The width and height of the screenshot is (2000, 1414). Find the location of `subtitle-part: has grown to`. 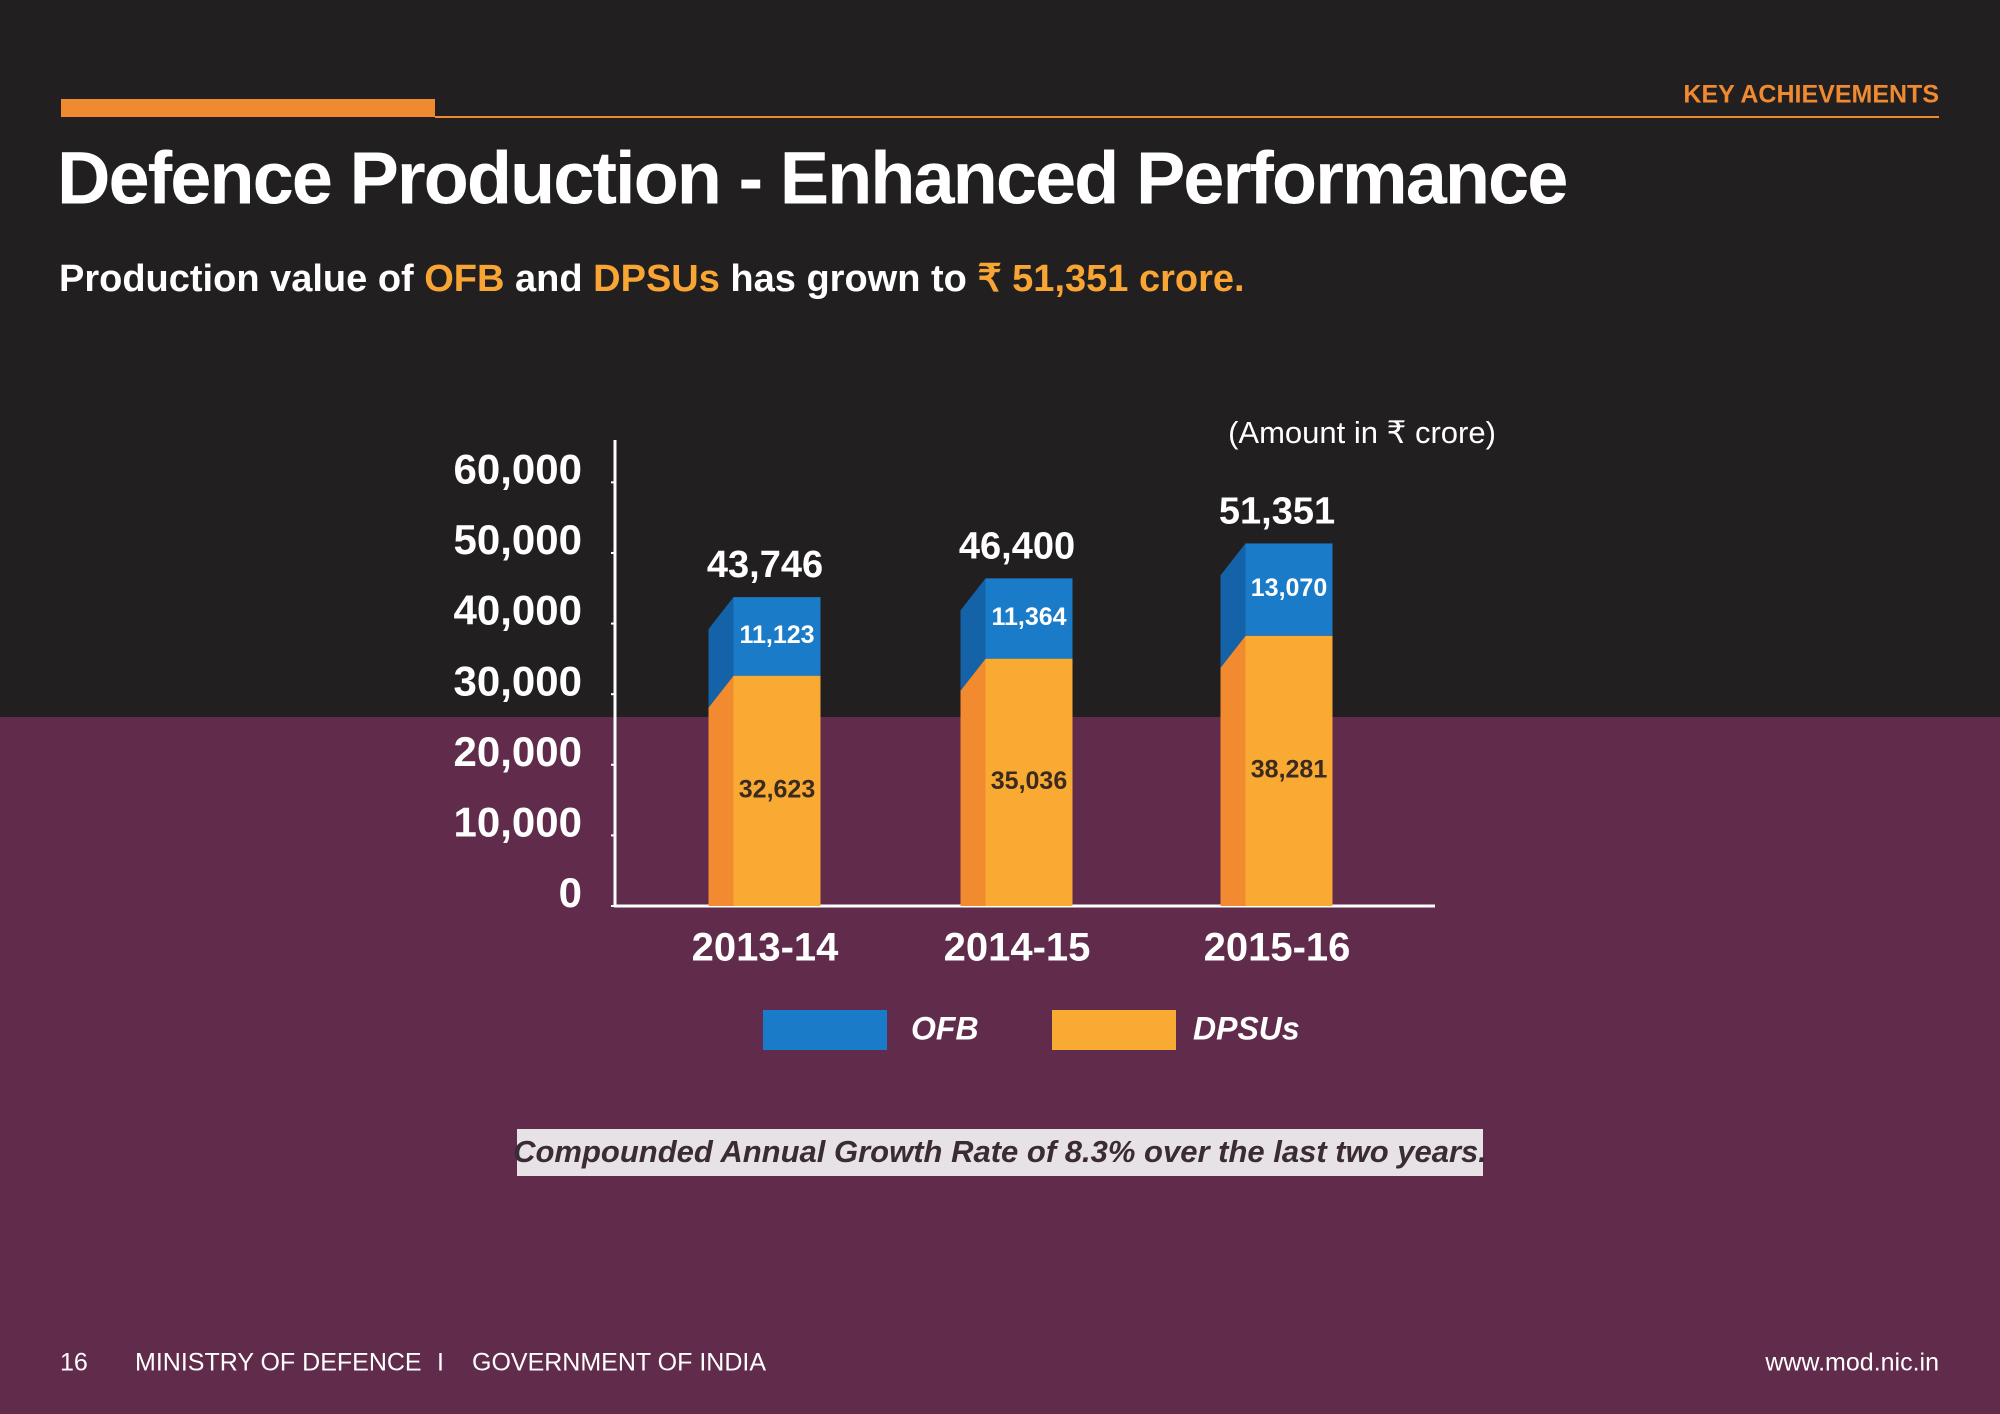

subtitle-part: has grown to is located at coordinates (849, 279).